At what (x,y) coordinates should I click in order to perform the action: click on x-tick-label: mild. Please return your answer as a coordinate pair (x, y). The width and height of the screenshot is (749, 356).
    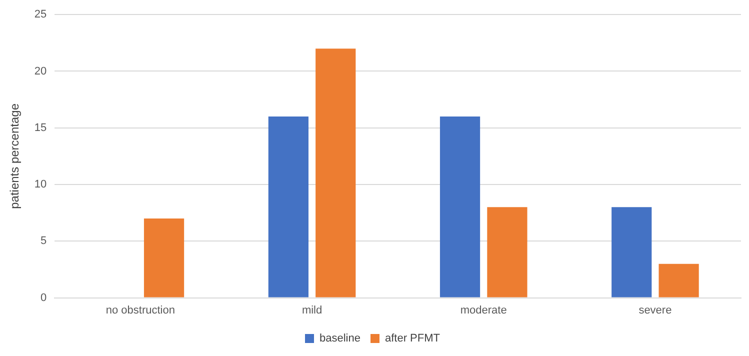
    Looking at the image, I should click on (312, 310).